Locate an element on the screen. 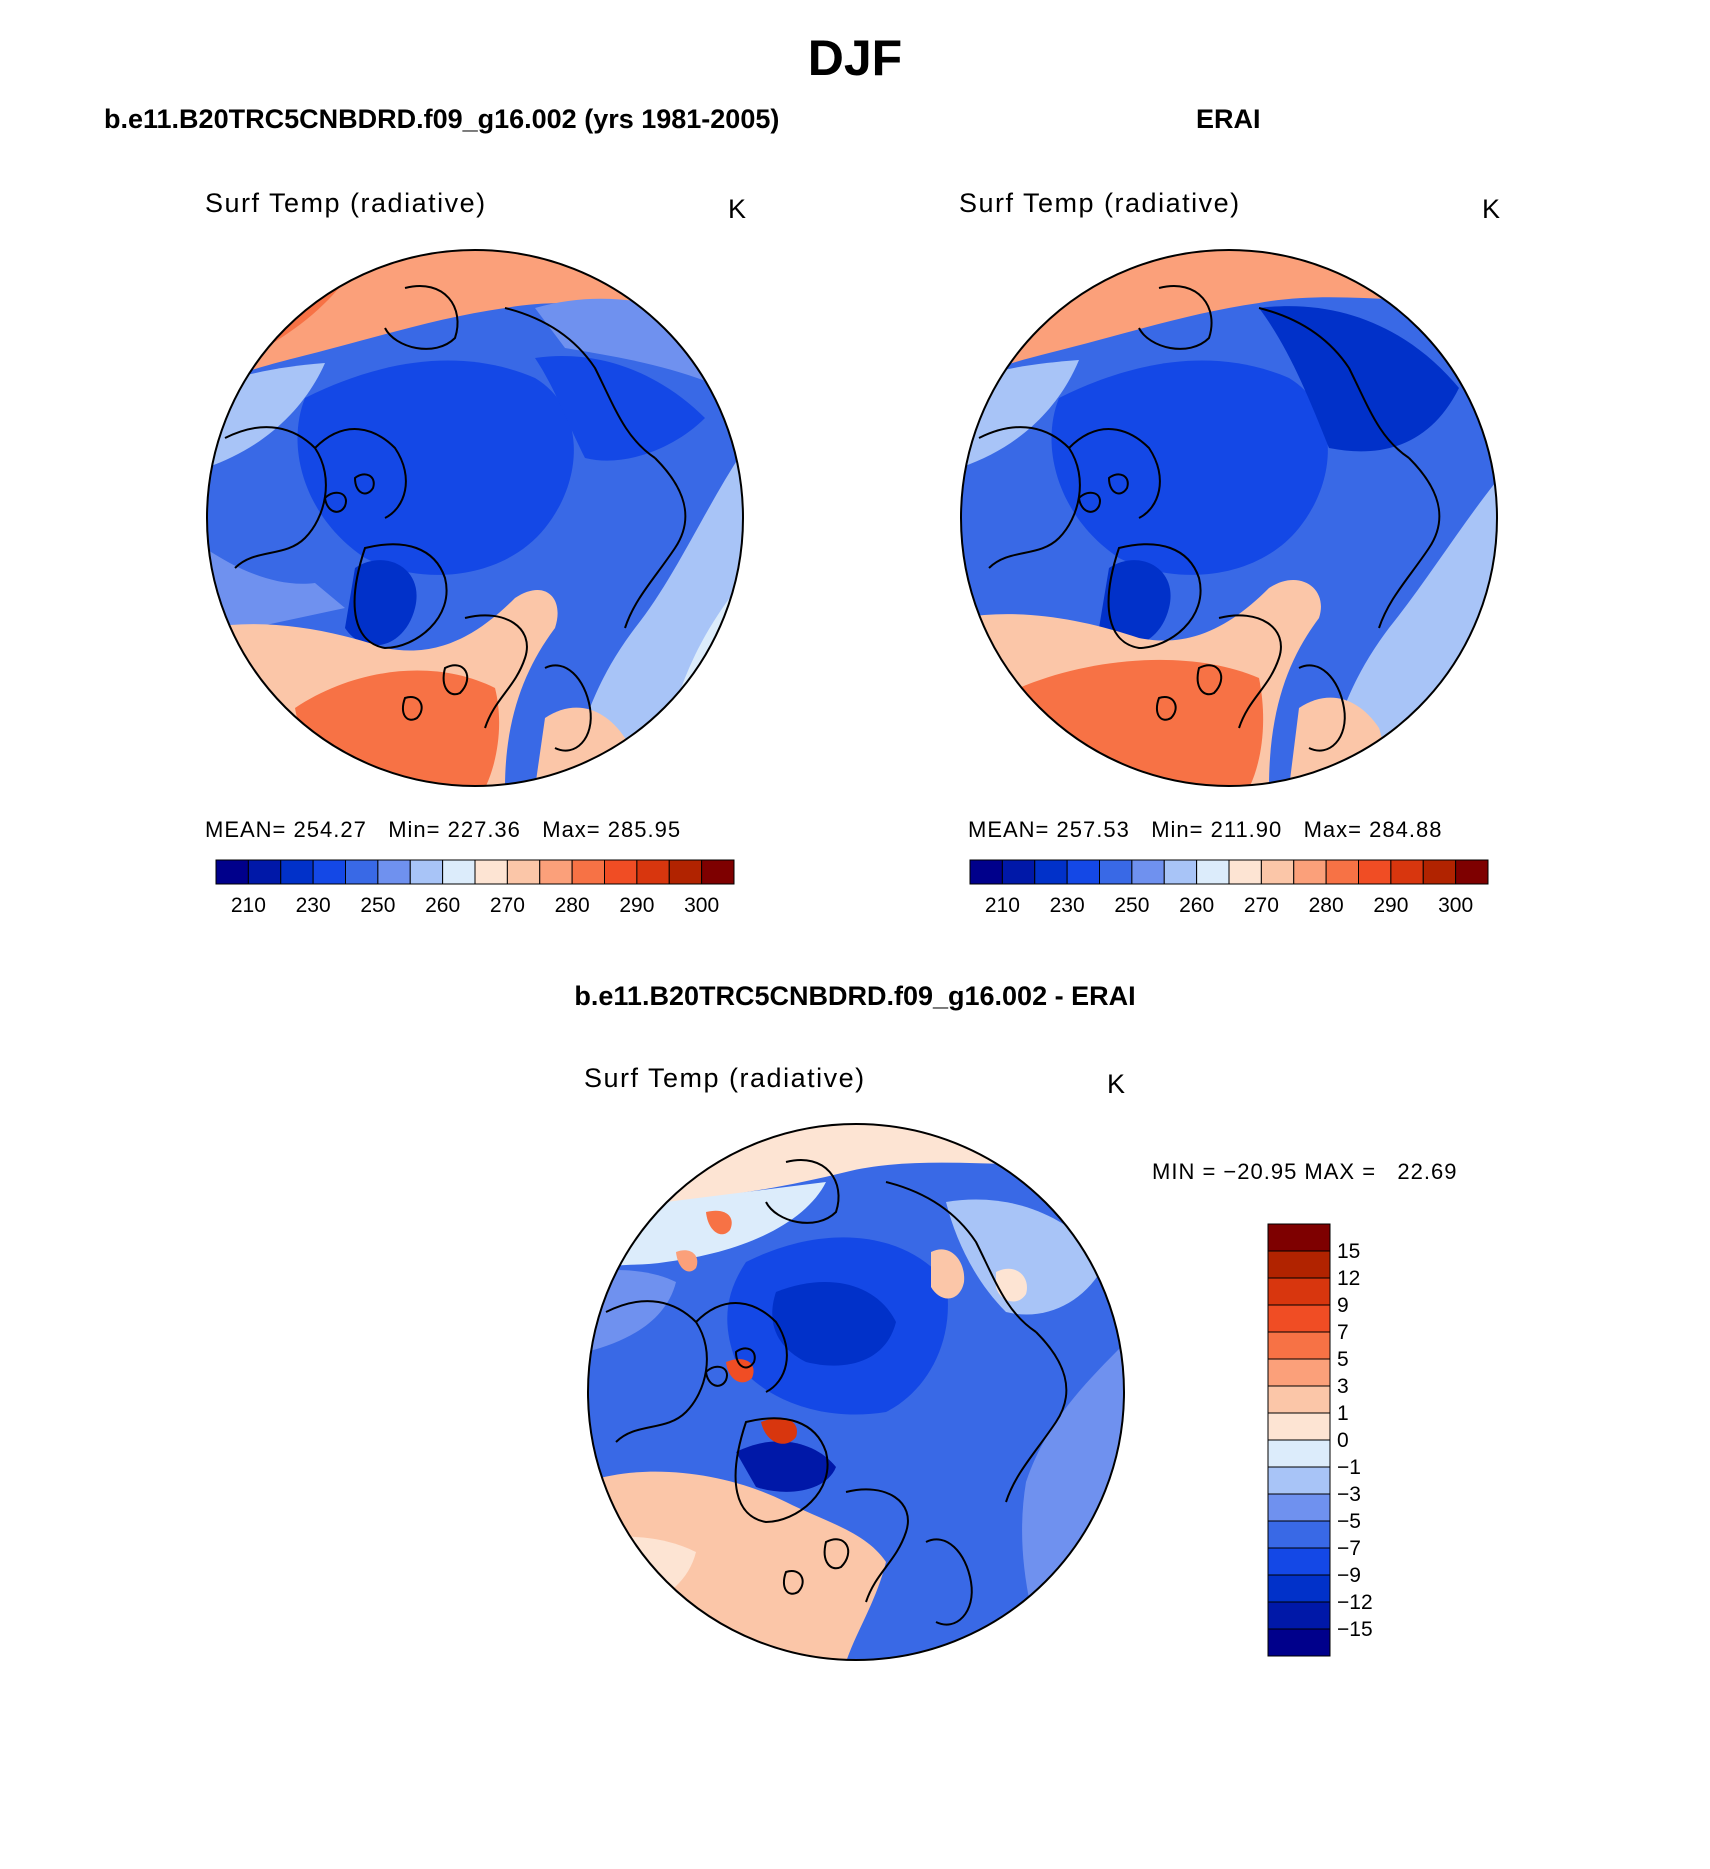  colorbar-tick-label: 9 is located at coordinates (1343, 1305).